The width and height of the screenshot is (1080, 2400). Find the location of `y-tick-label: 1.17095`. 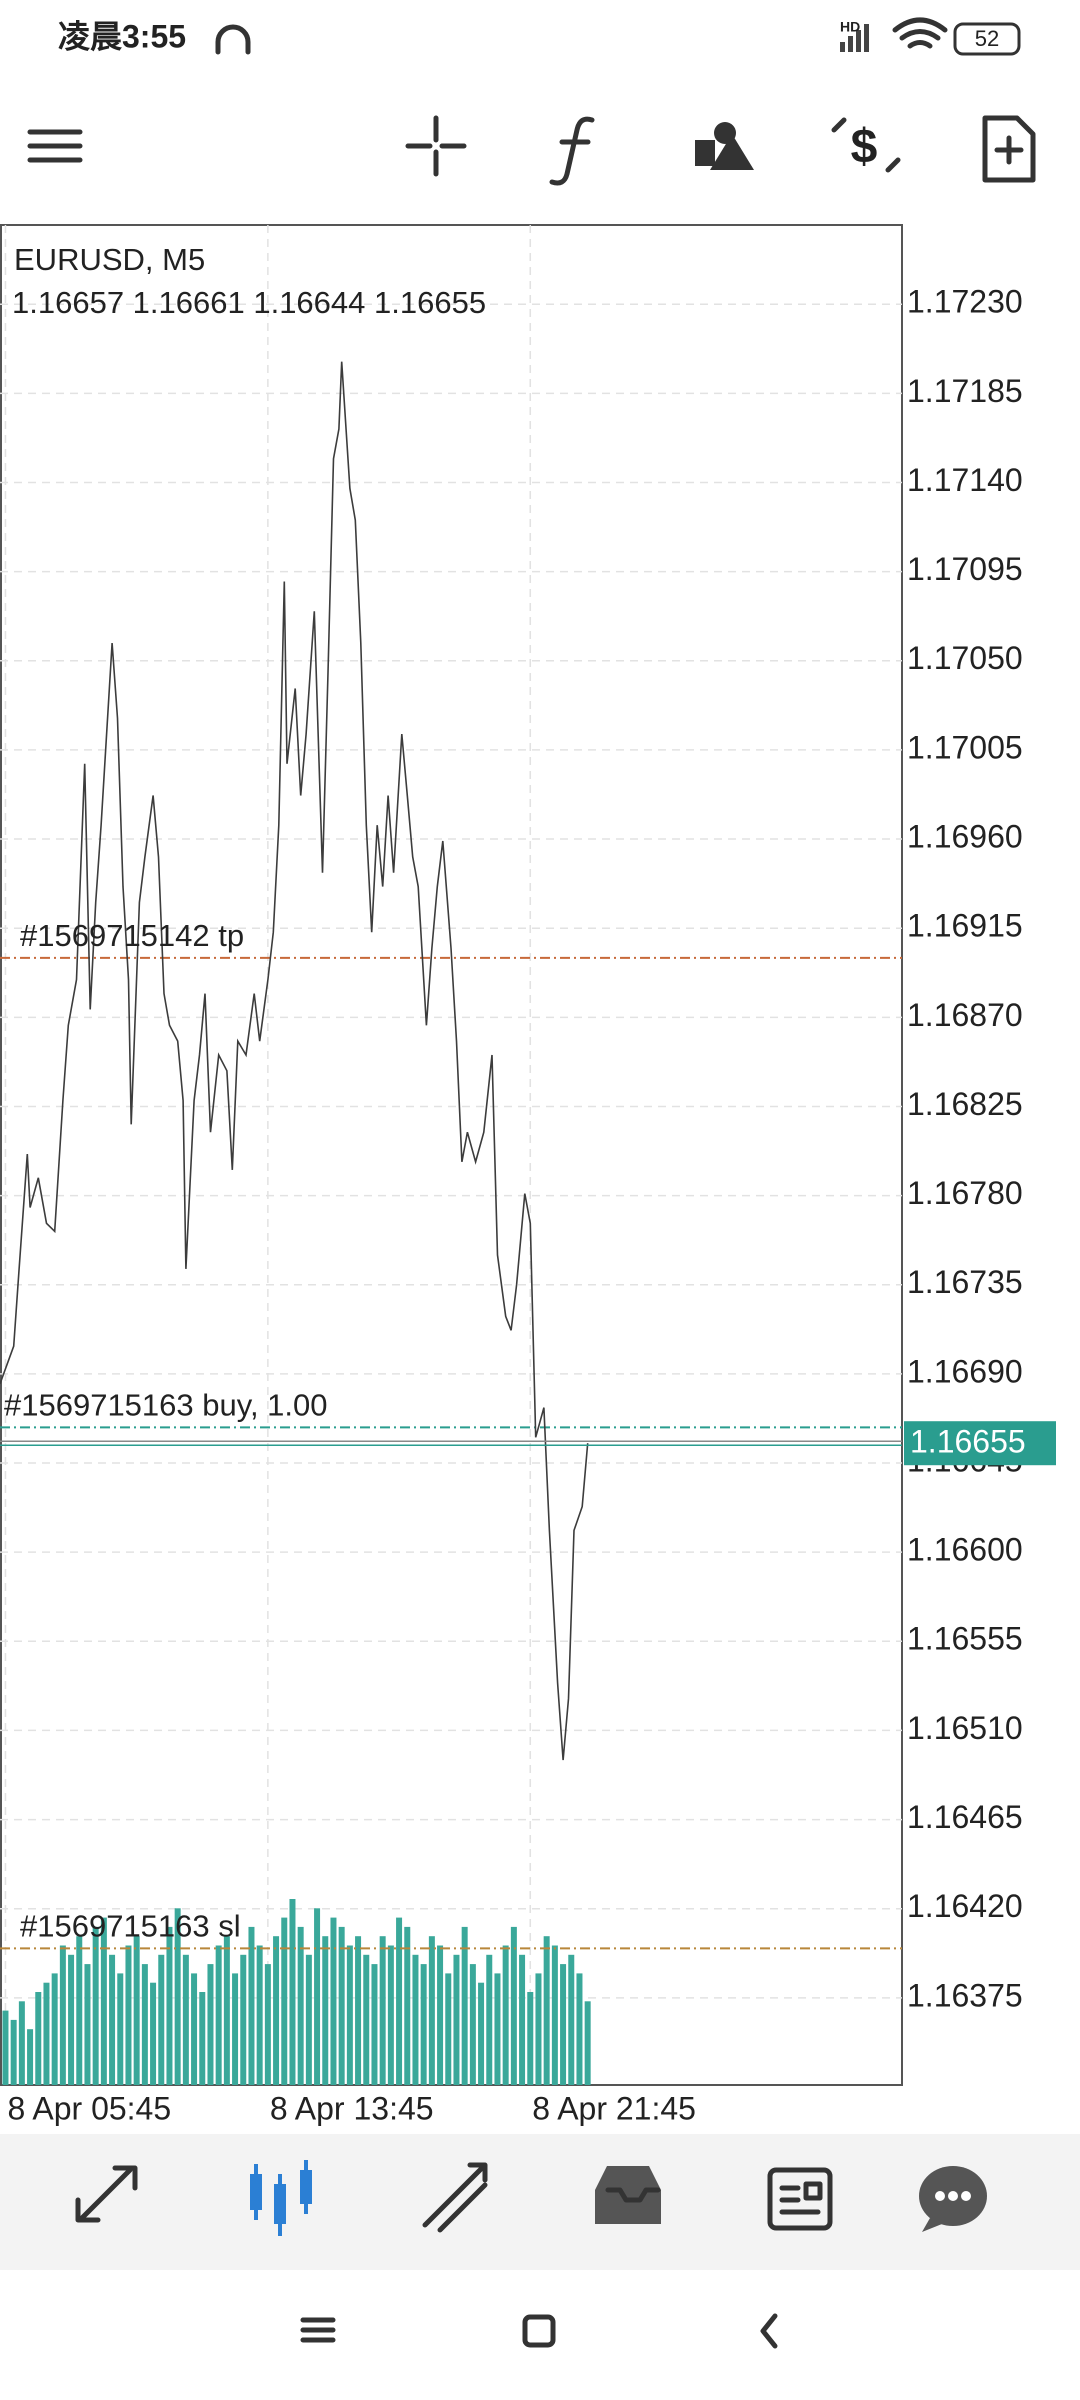

y-tick-label: 1.17095 is located at coordinates (965, 569).